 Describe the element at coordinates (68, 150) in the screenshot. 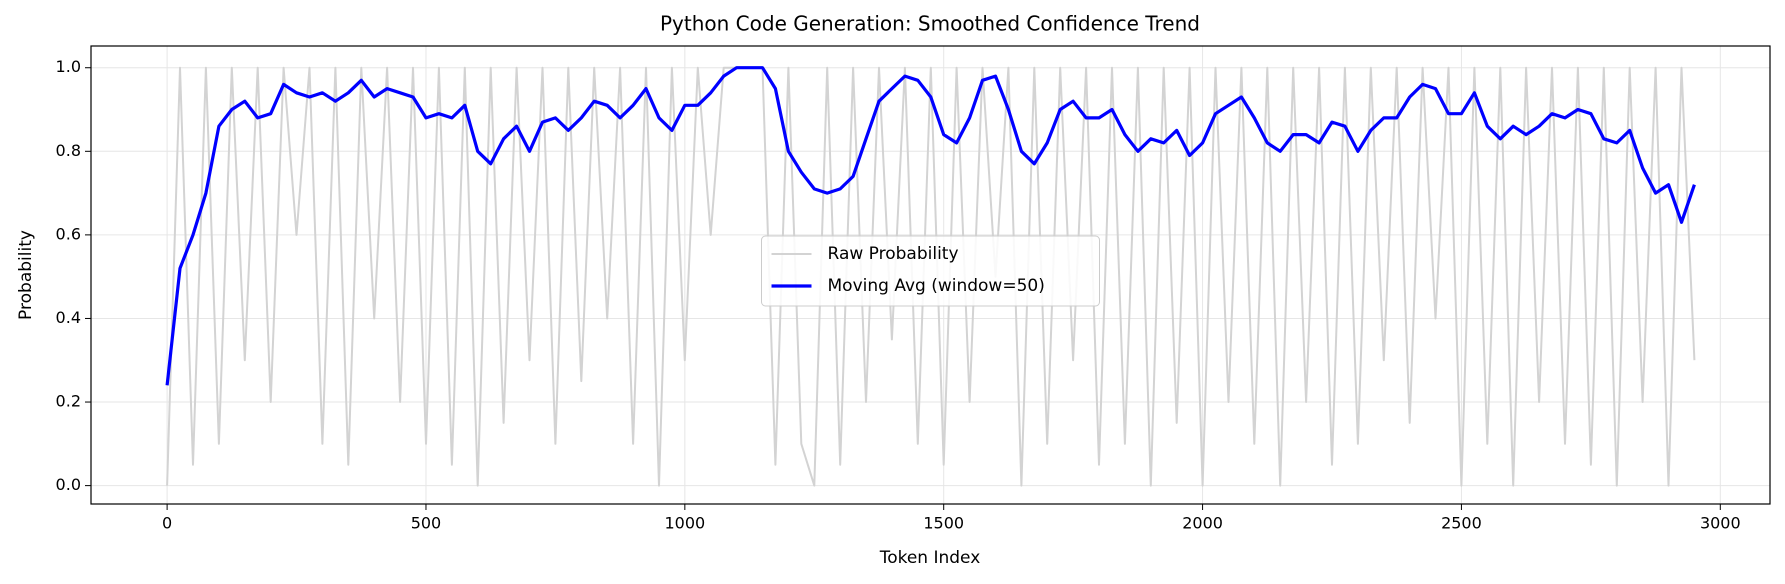

I see `y-tick-label: 0.8` at that location.